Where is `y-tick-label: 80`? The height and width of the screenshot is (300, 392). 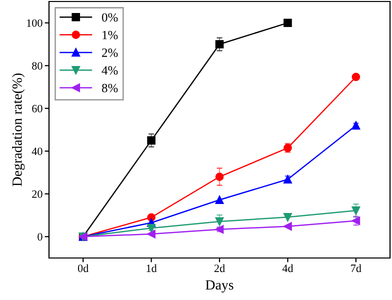 y-tick-label: 80 is located at coordinates (37, 66).